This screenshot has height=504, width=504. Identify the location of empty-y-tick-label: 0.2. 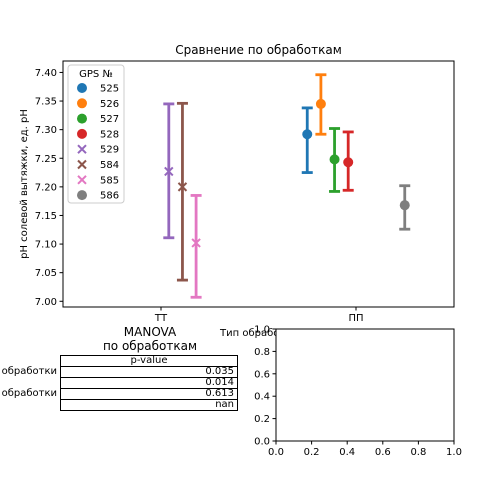
(262, 419).